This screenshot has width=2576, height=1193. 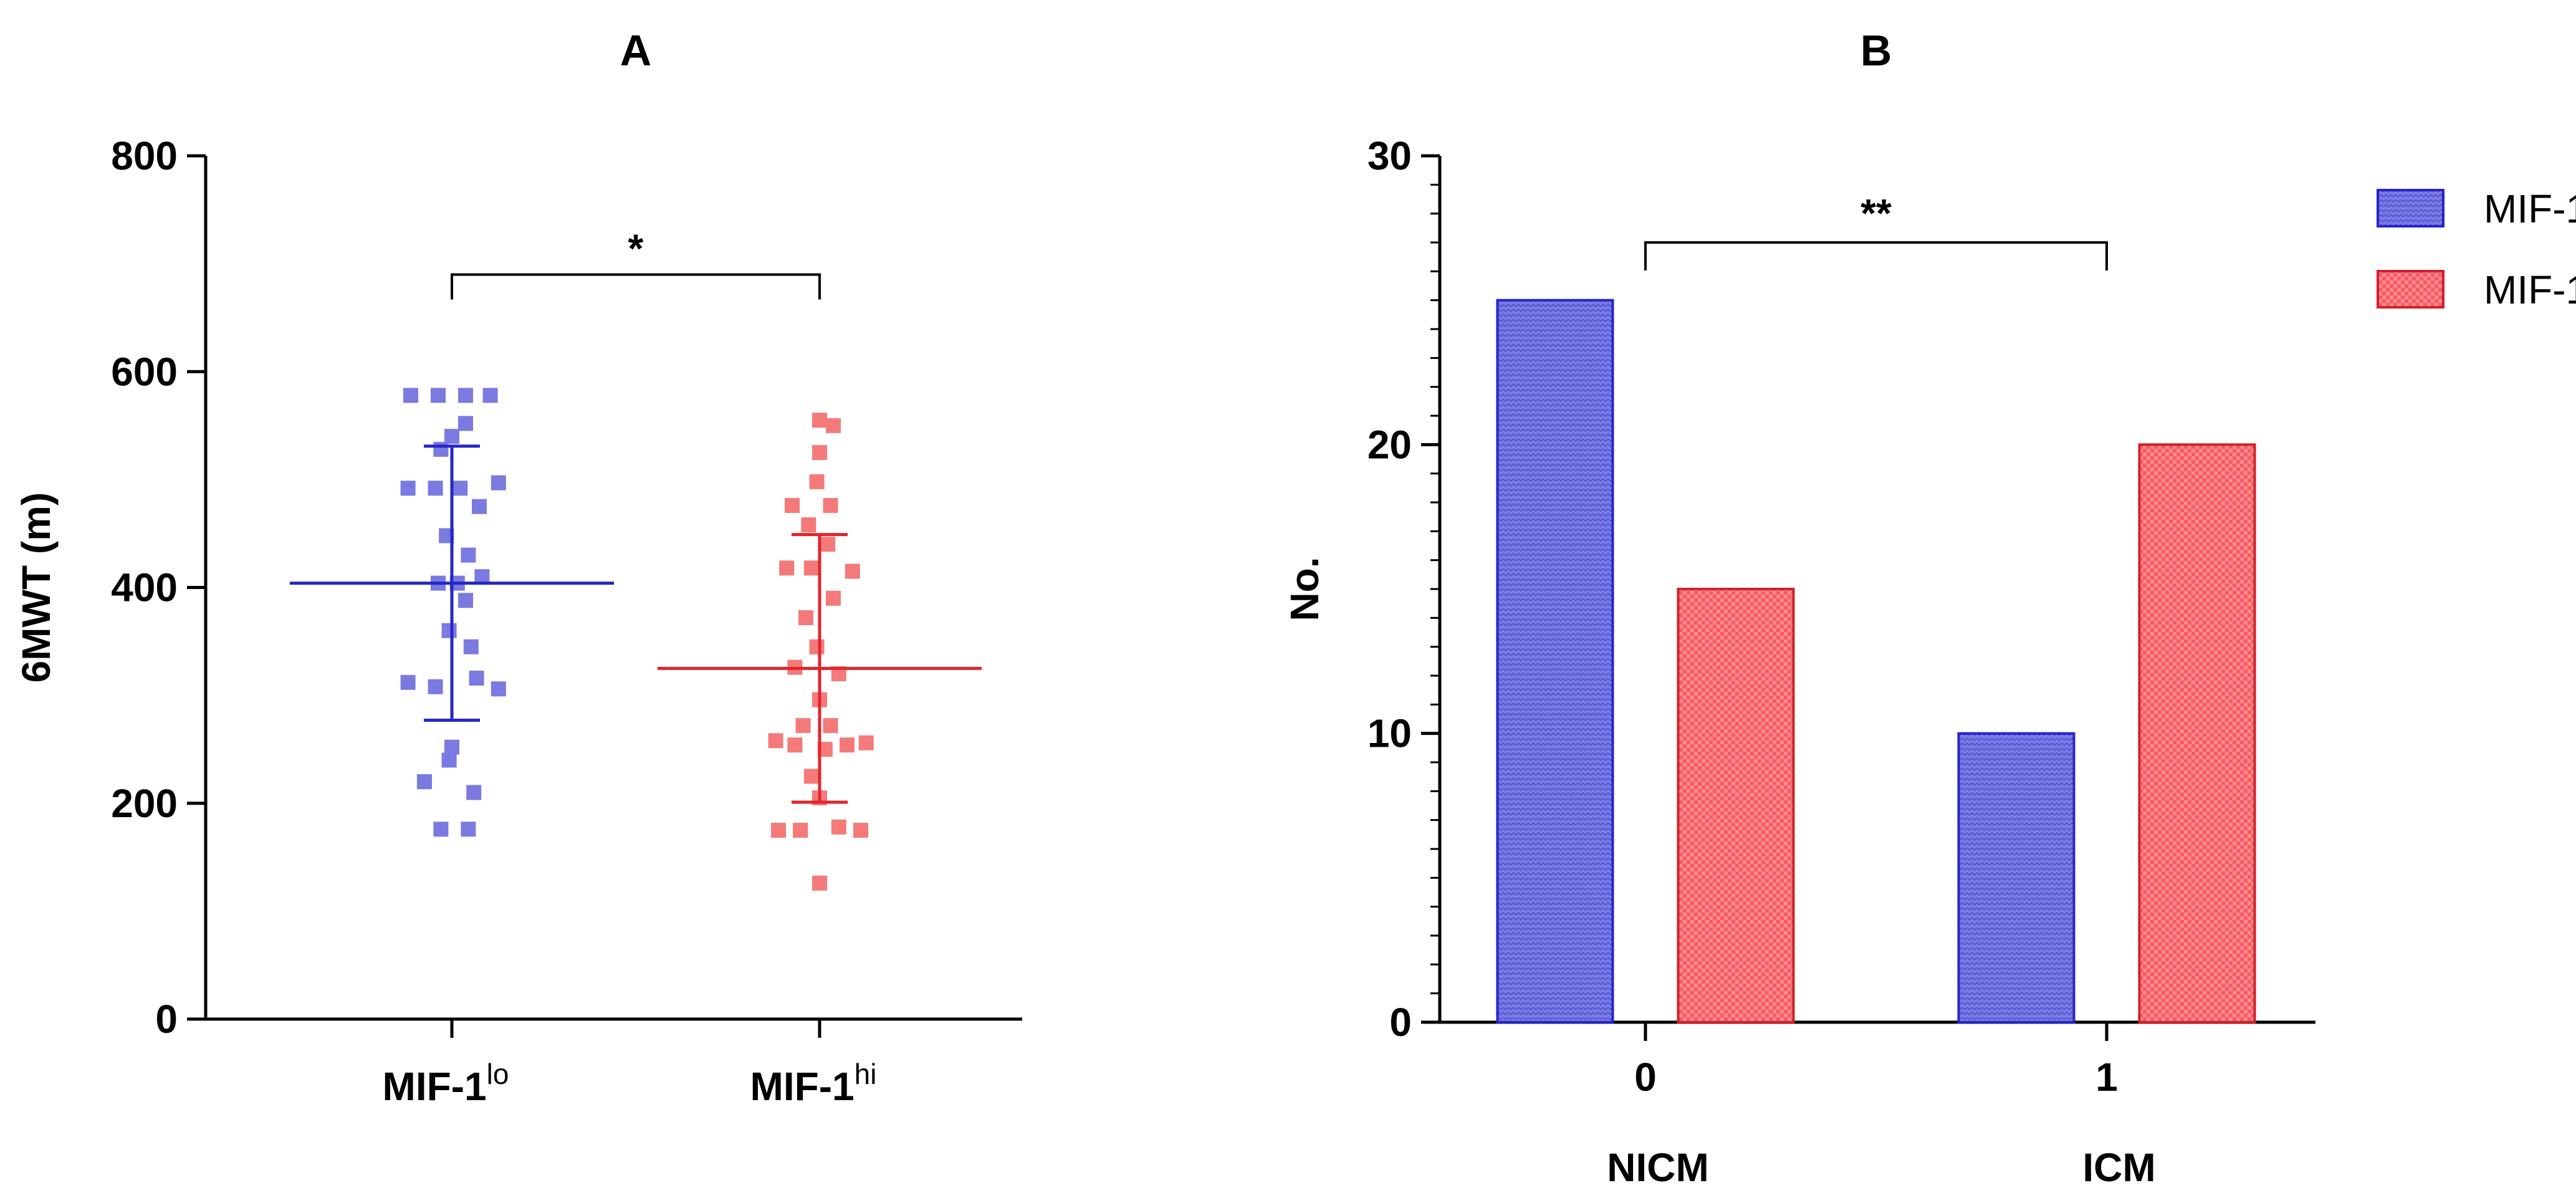 What do you see at coordinates (144, 588) in the screenshot?
I see `panel-a-y-tick-label: 400` at bounding box center [144, 588].